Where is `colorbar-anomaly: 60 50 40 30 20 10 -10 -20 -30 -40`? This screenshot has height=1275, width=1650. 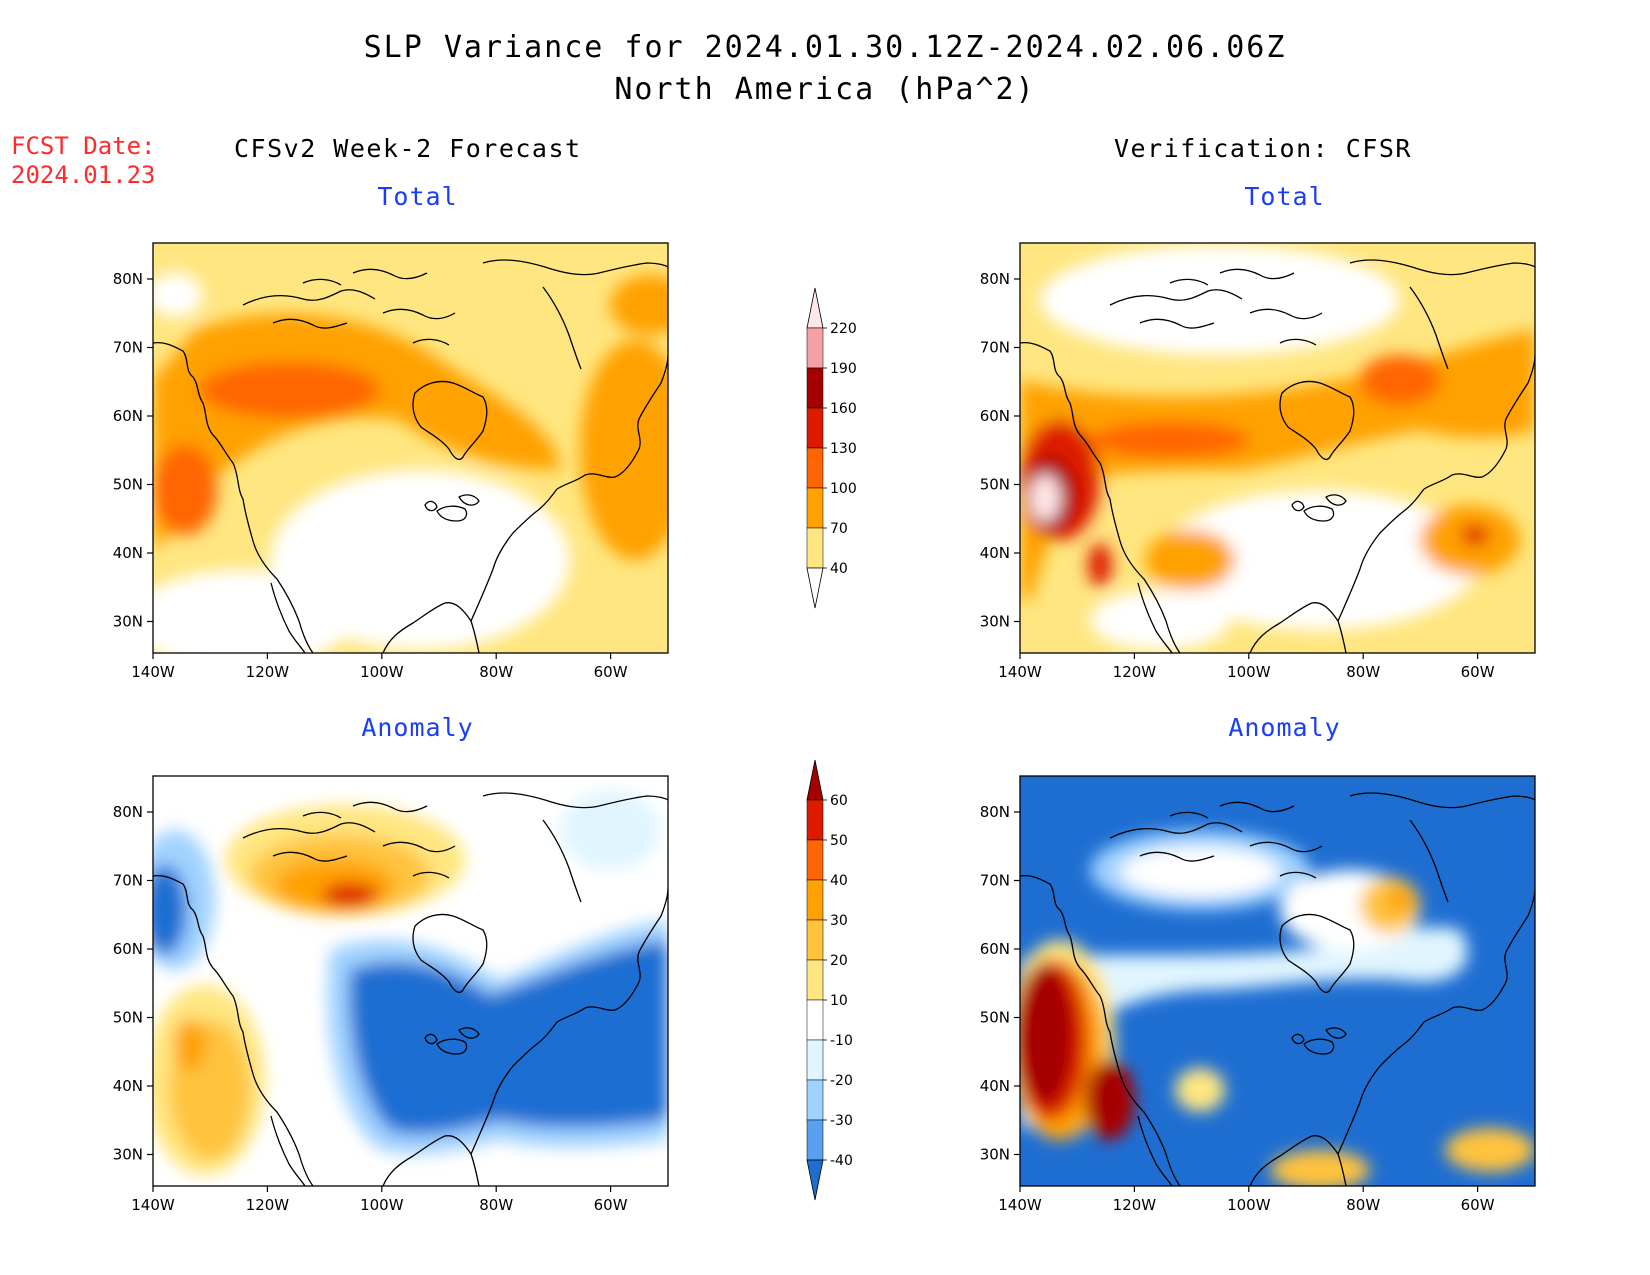 colorbar-anomaly: 60 50 40 30 20 10 -10 -20 -30 -40 is located at coordinates (829, 980).